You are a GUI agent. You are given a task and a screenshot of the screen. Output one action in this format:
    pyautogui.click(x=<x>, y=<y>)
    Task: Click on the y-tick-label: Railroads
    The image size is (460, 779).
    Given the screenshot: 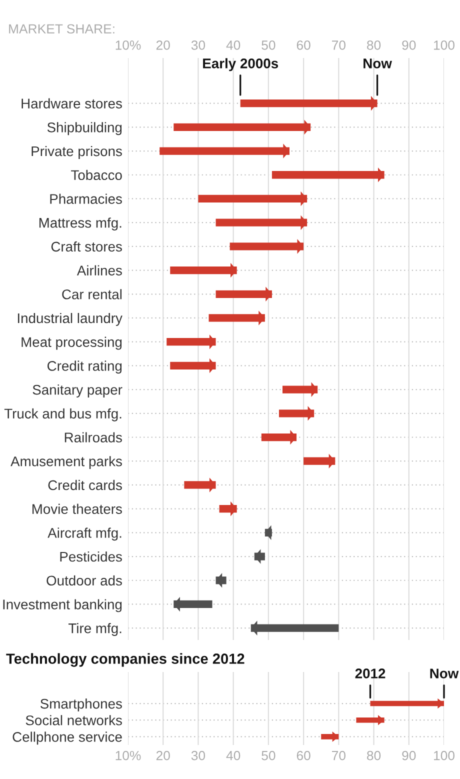 What is the action you would take?
    pyautogui.click(x=93, y=437)
    